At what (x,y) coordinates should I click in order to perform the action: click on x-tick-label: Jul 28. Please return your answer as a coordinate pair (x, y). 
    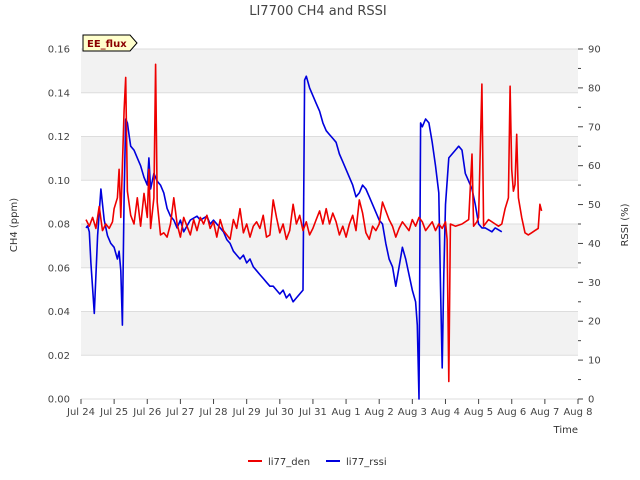
    Looking at the image, I should click on (213, 412).